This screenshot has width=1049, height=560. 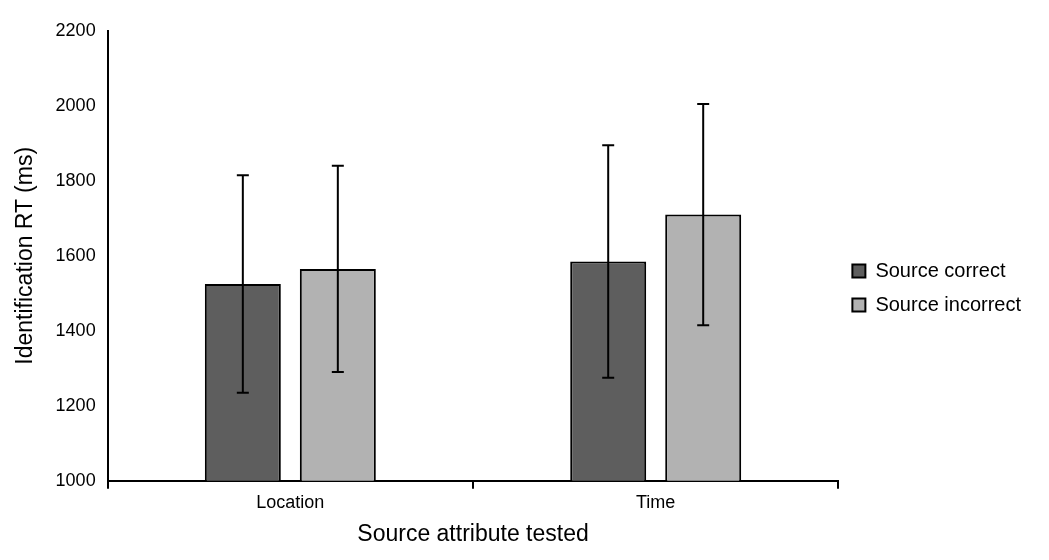 I want to click on y-tick-label: 1800, so click(x=75, y=179).